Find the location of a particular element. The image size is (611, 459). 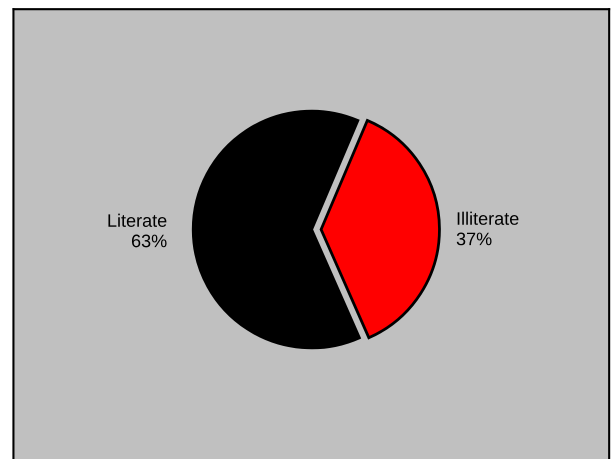

data-label: 63% is located at coordinates (149, 241).